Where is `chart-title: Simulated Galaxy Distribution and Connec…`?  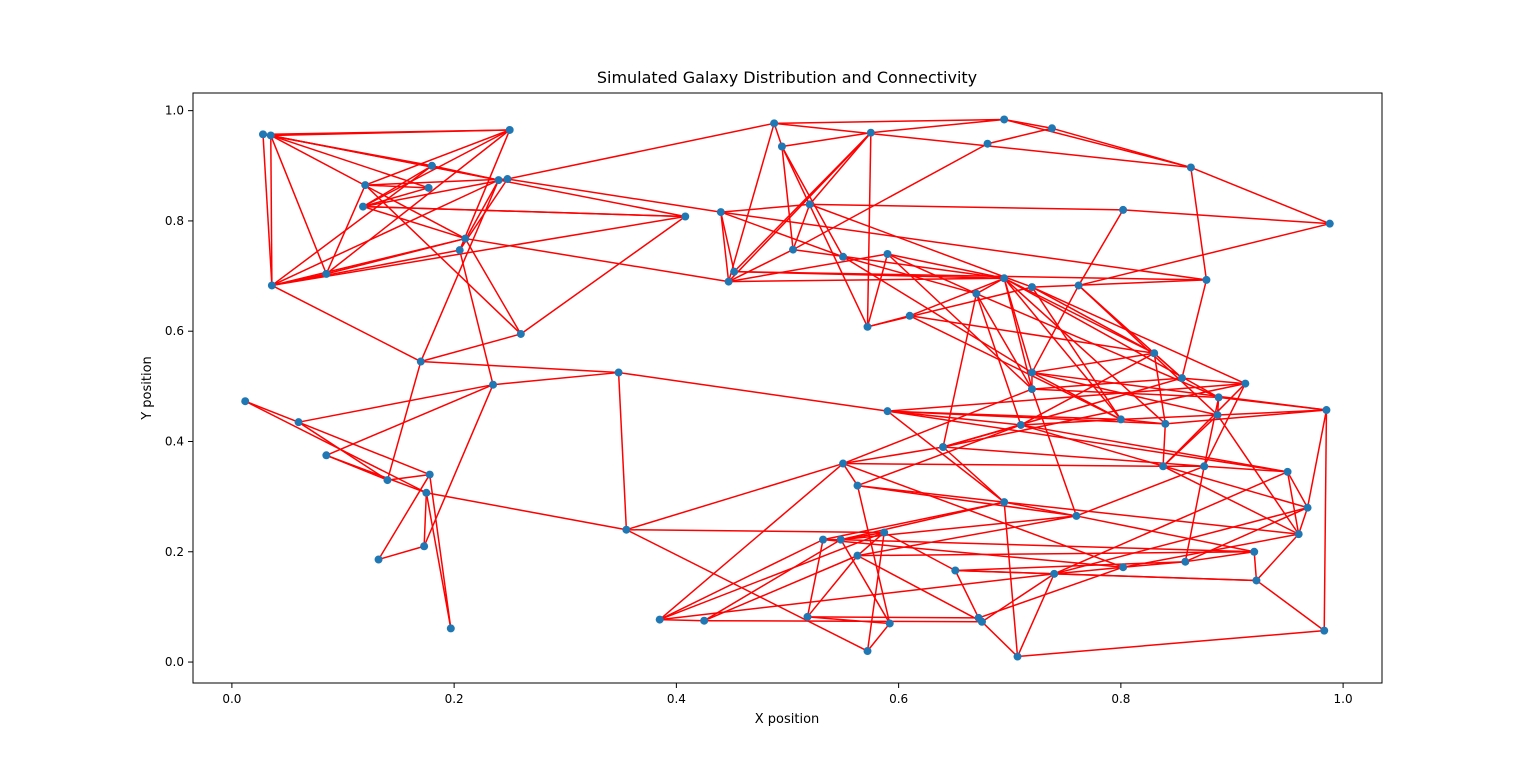 chart-title: Simulated Galaxy Distribution and Connec… is located at coordinates (787, 77).